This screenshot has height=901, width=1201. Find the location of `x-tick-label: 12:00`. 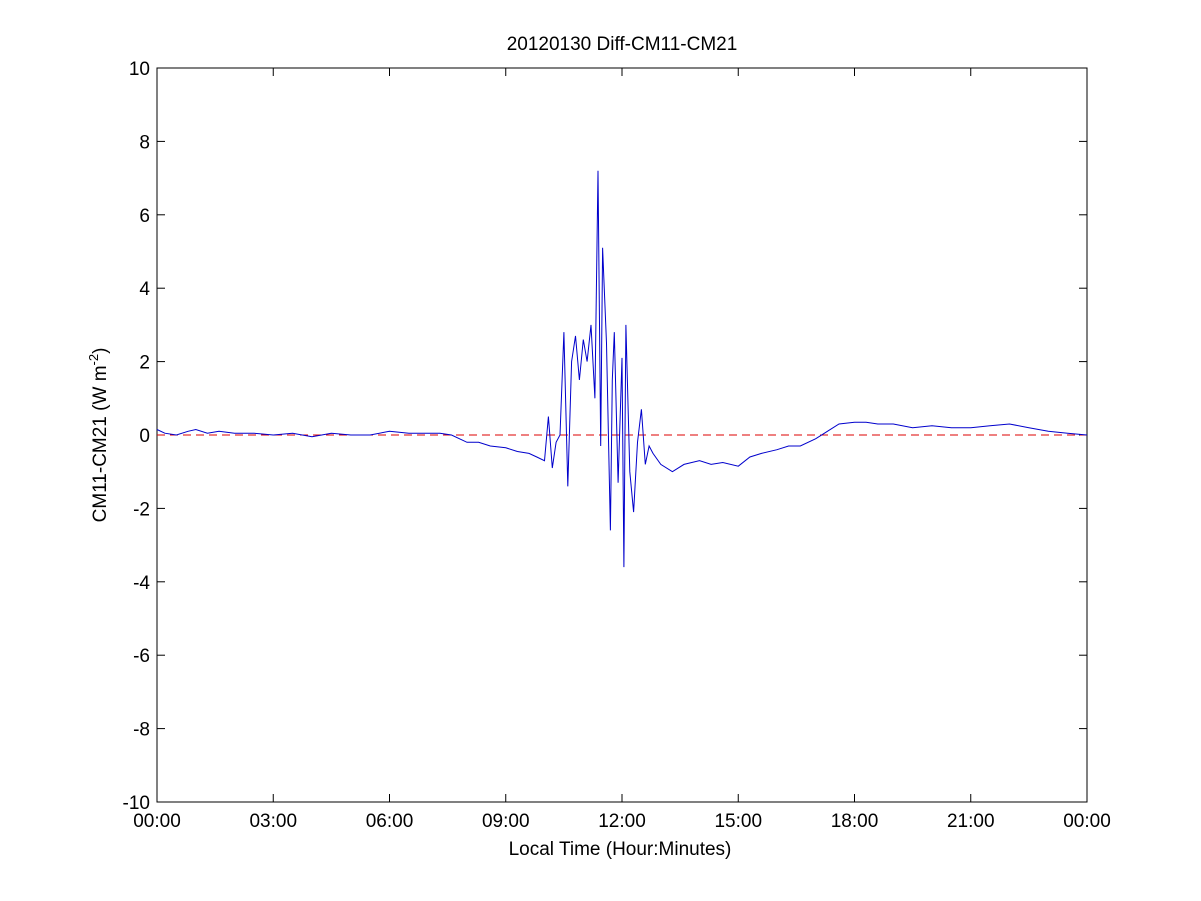

x-tick-label: 12:00 is located at coordinates (622, 821).